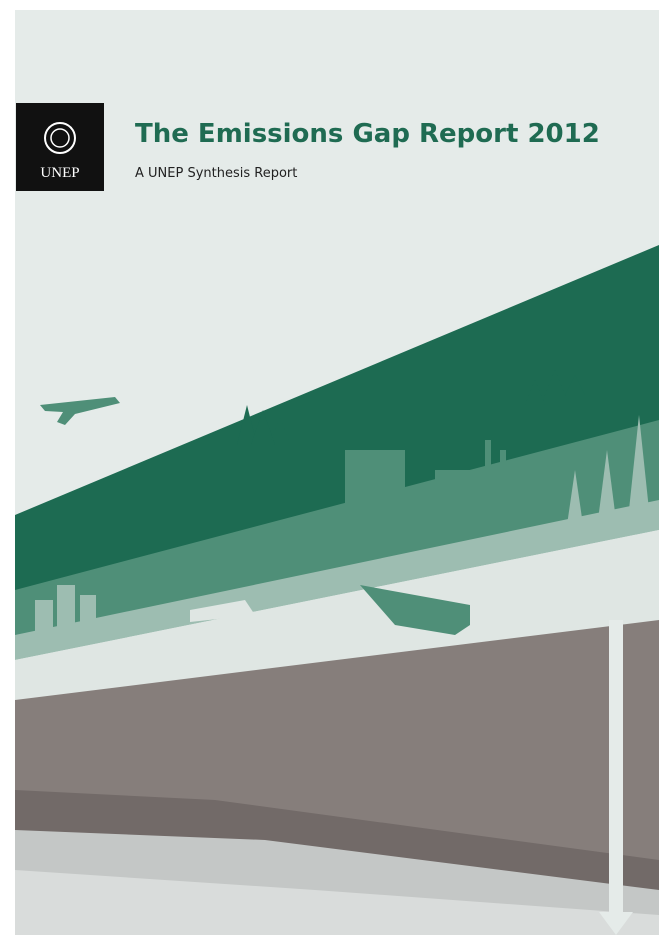 This screenshot has width=659, height=935. What do you see at coordinates (425, 480) in the screenshot?
I see `buildings` at bounding box center [425, 480].